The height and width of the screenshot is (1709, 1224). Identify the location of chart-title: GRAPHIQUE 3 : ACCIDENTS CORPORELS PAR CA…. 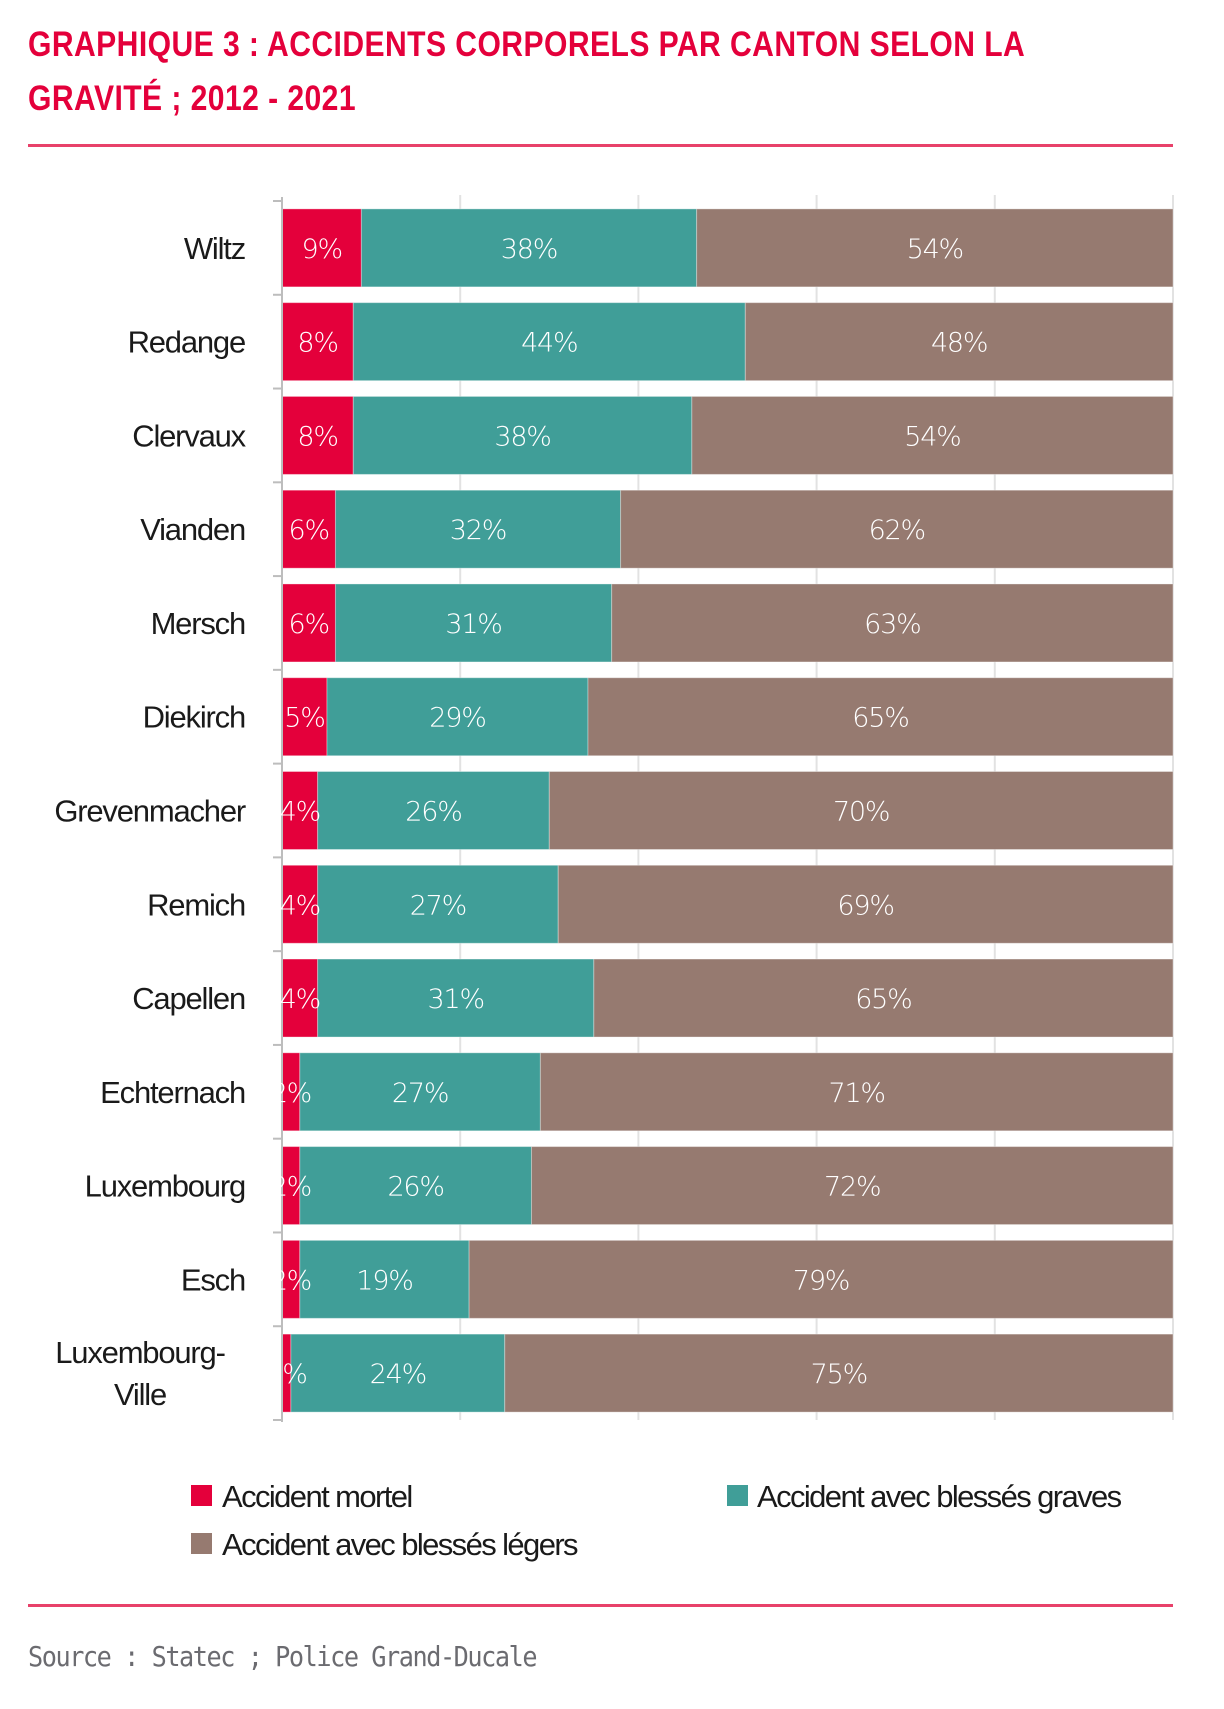
(527, 72).